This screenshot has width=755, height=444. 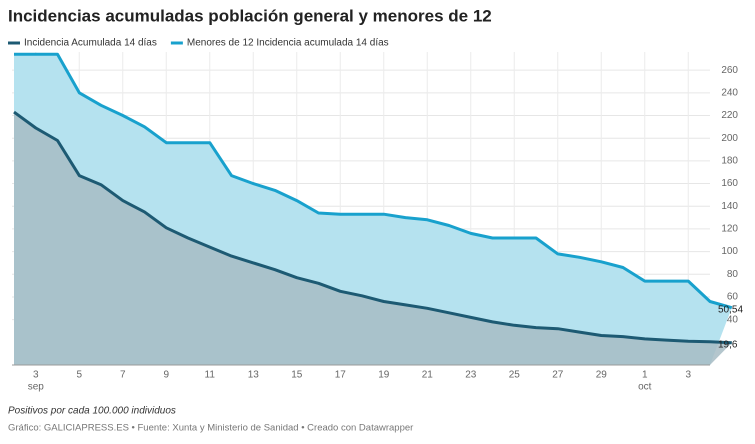 What do you see at coordinates (729, 138) in the screenshot?
I see `y-tick-label: 200` at bounding box center [729, 138].